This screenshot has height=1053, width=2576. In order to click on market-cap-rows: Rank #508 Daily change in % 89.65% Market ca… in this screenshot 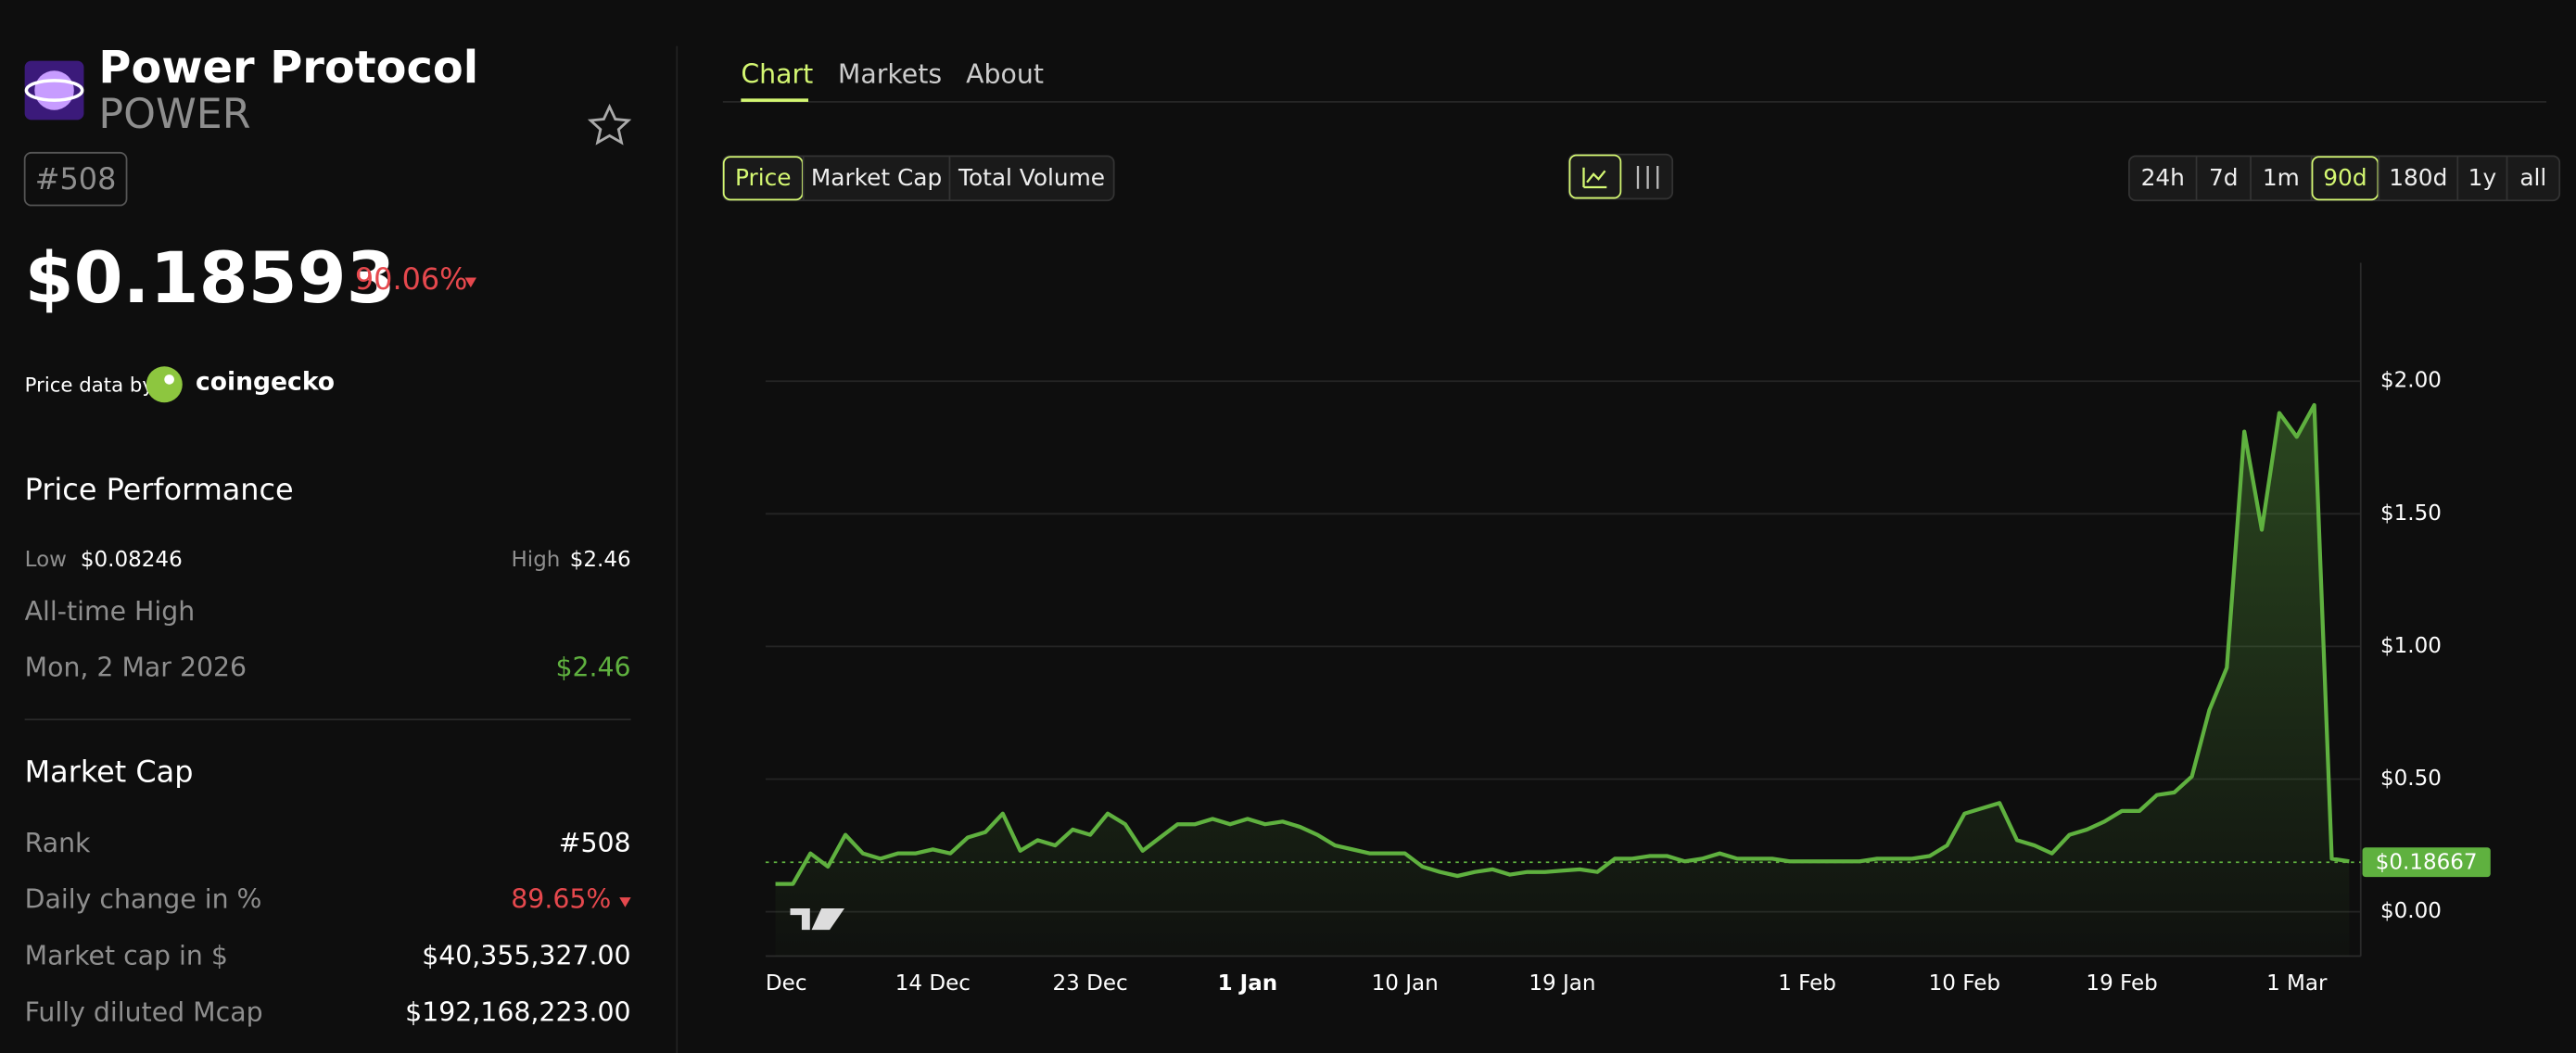, I will do `click(328, 927)`.